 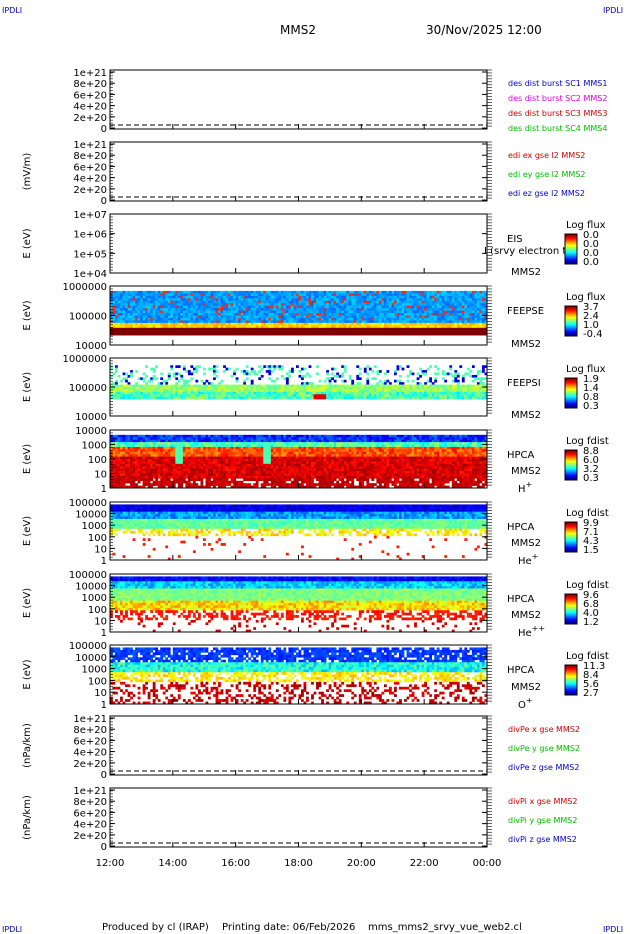 I want to click on colorbar-segment, so click(x=571, y=308).